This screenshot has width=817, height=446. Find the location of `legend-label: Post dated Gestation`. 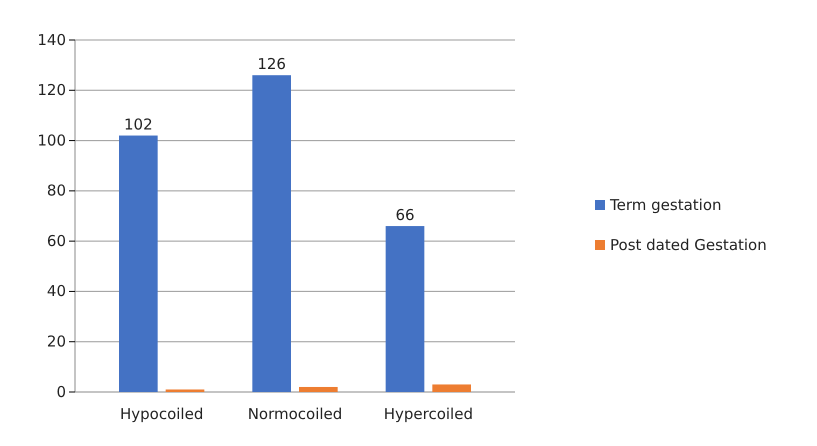

legend-label: Post dated Gestation is located at coordinates (688, 245).